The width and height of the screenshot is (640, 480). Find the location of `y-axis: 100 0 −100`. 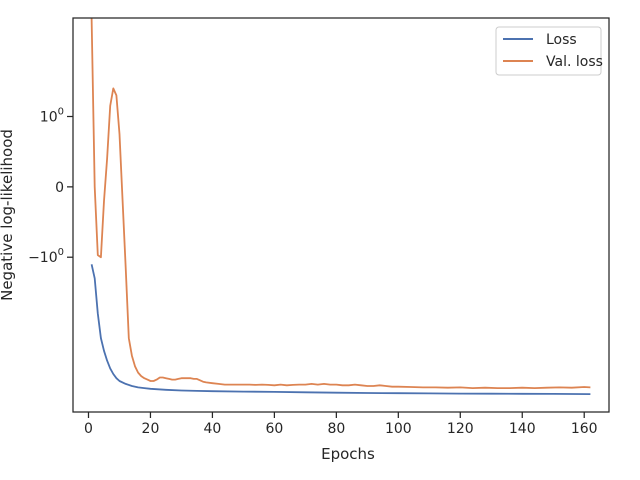

y-axis: 100 0 −100 is located at coordinates (50, 186).